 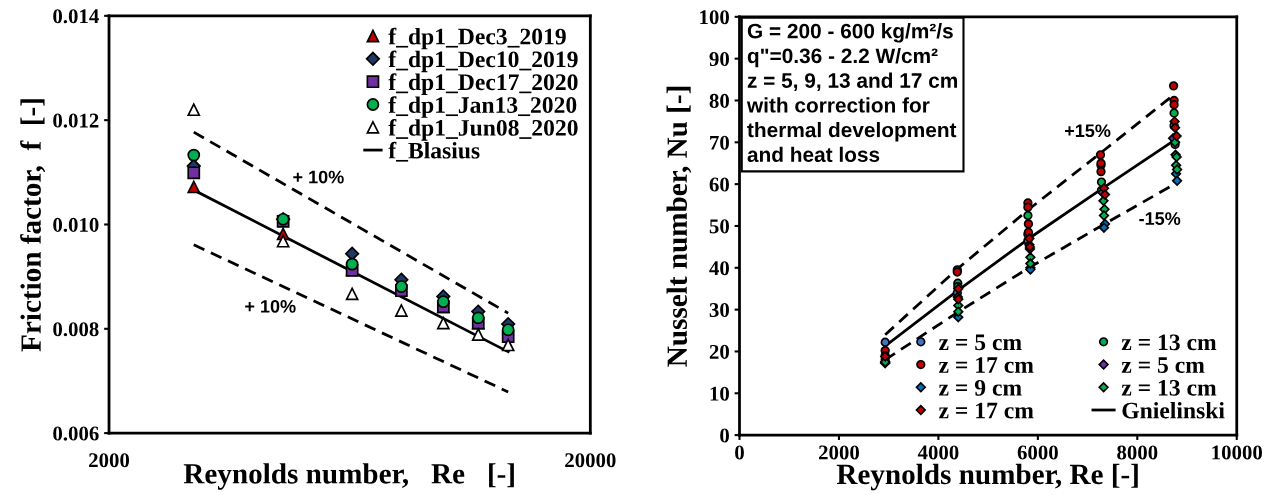 I want to click on y-tick-label: 0.014, so click(x=76, y=16).